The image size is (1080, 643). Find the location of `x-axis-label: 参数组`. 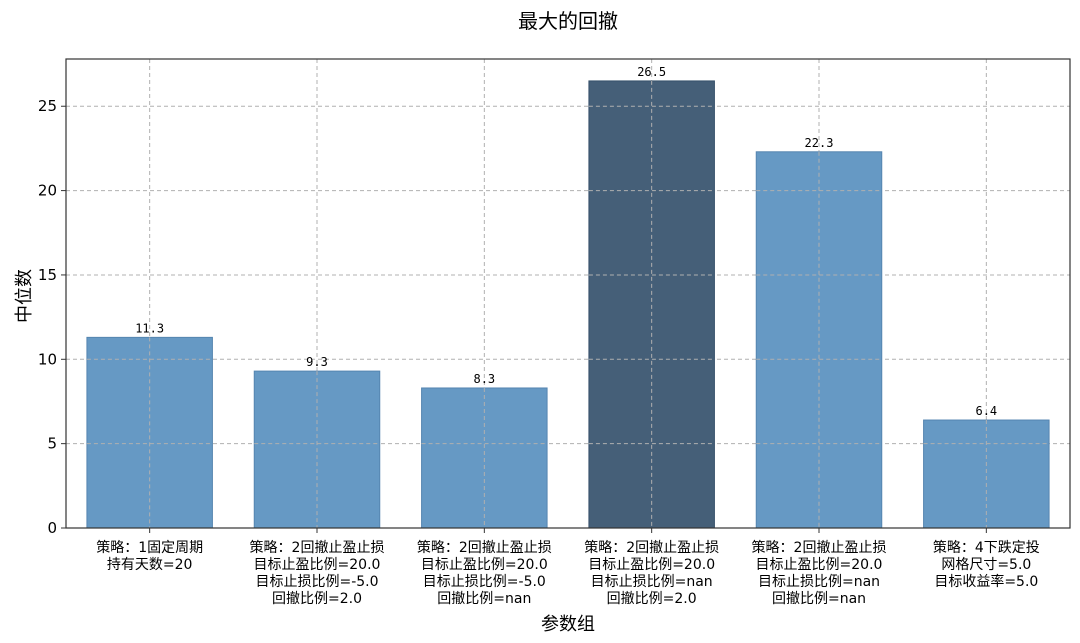

x-axis-label: 参数组 is located at coordinates (568, 624).